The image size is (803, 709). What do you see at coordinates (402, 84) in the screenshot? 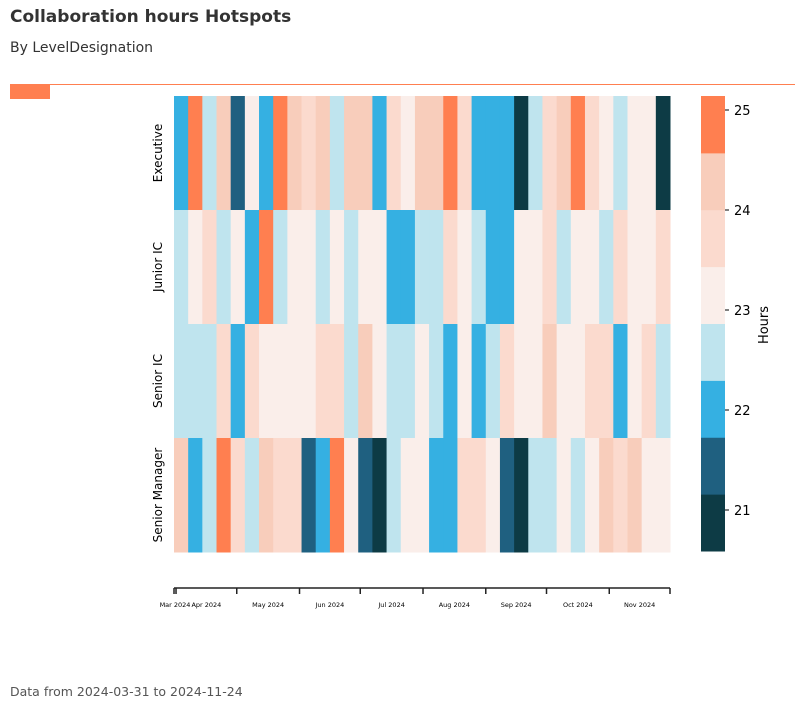
I see `header-divider` at bounding box center [402, 84].